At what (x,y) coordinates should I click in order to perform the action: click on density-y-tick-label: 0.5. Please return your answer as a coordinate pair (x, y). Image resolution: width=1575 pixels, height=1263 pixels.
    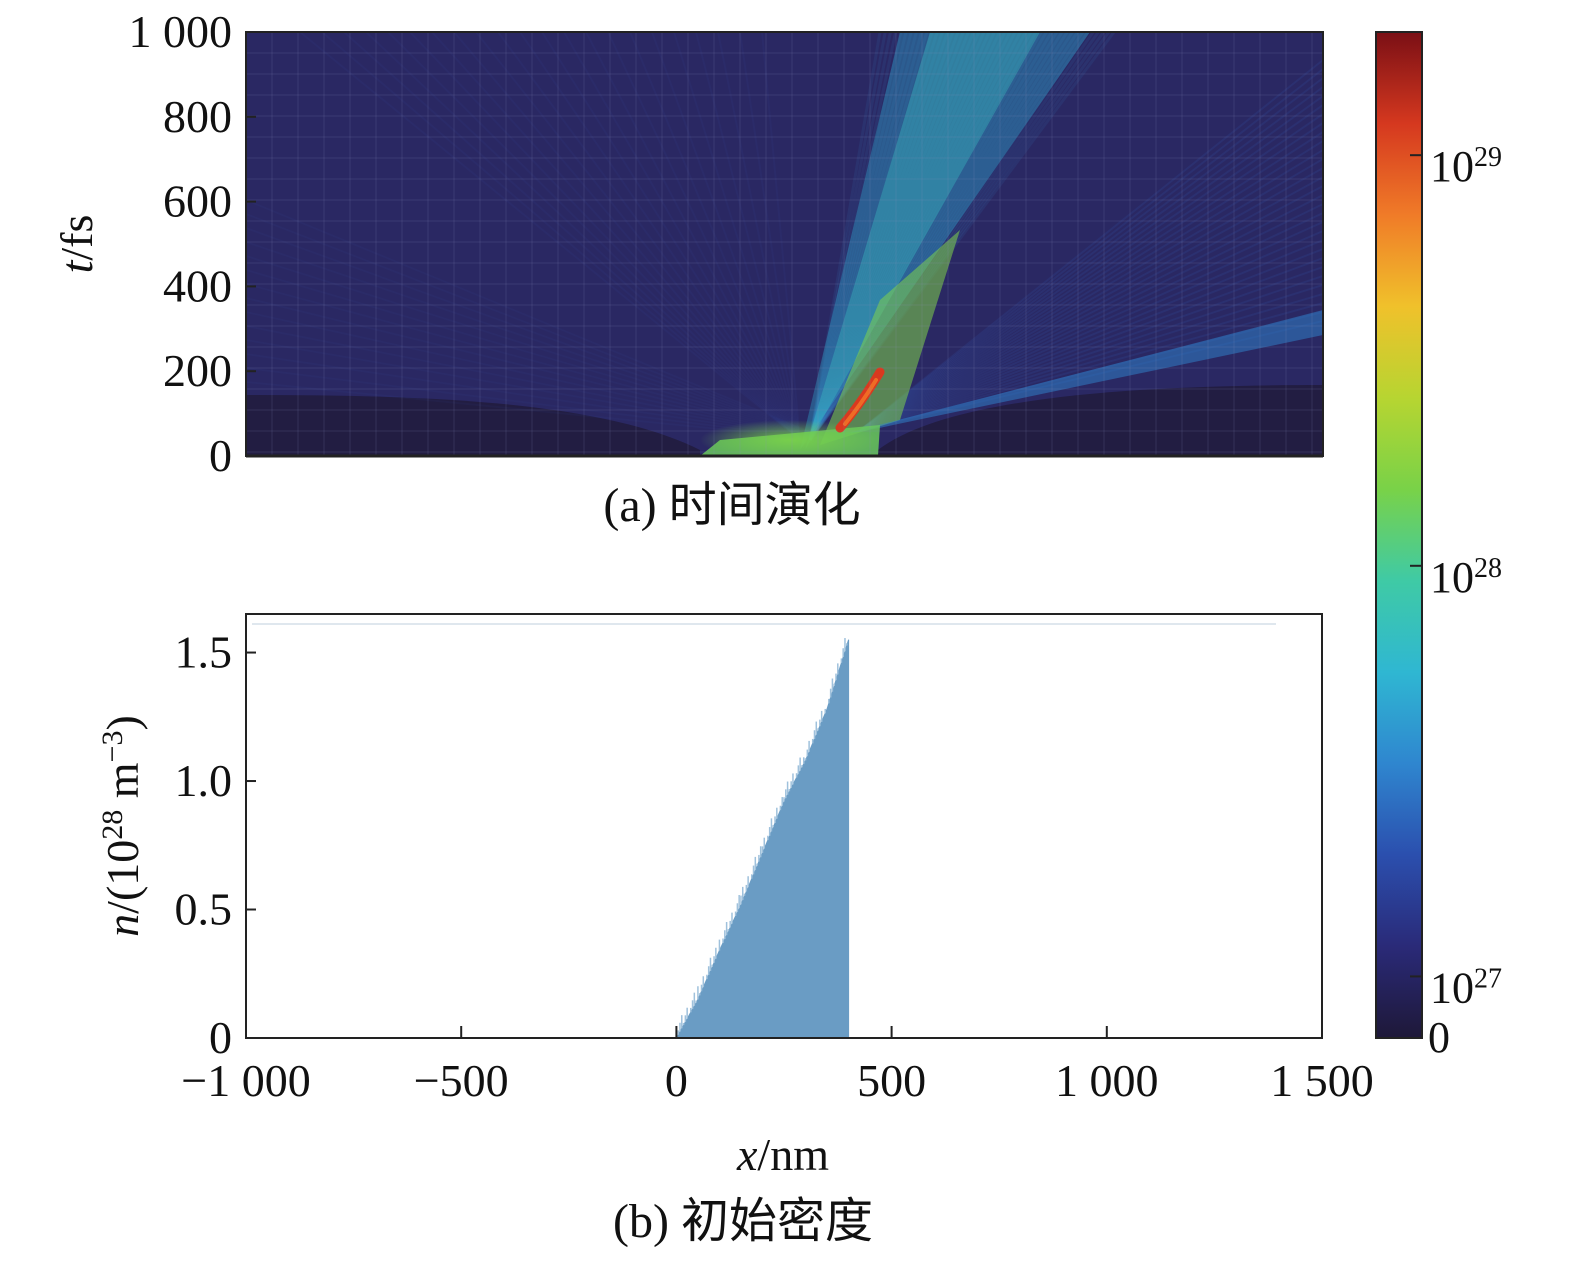
    Looking at the image, I should click on (204, 909).